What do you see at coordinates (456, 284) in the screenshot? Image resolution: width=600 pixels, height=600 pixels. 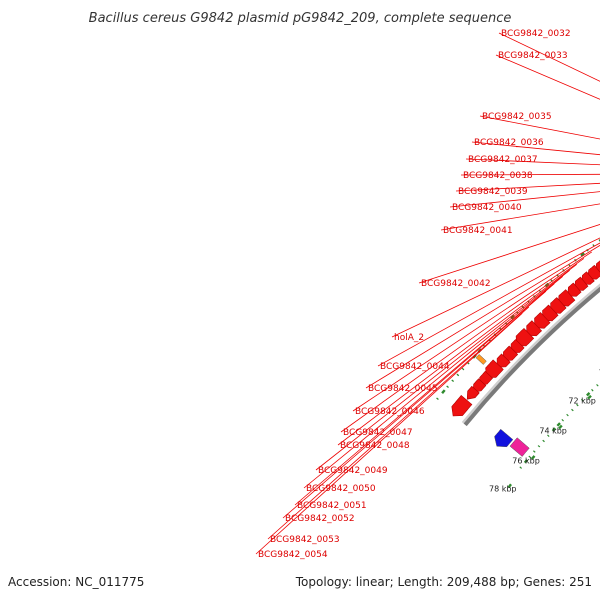 I see `gene-label: BCG9842_0042` at bounding box center [456, 284].